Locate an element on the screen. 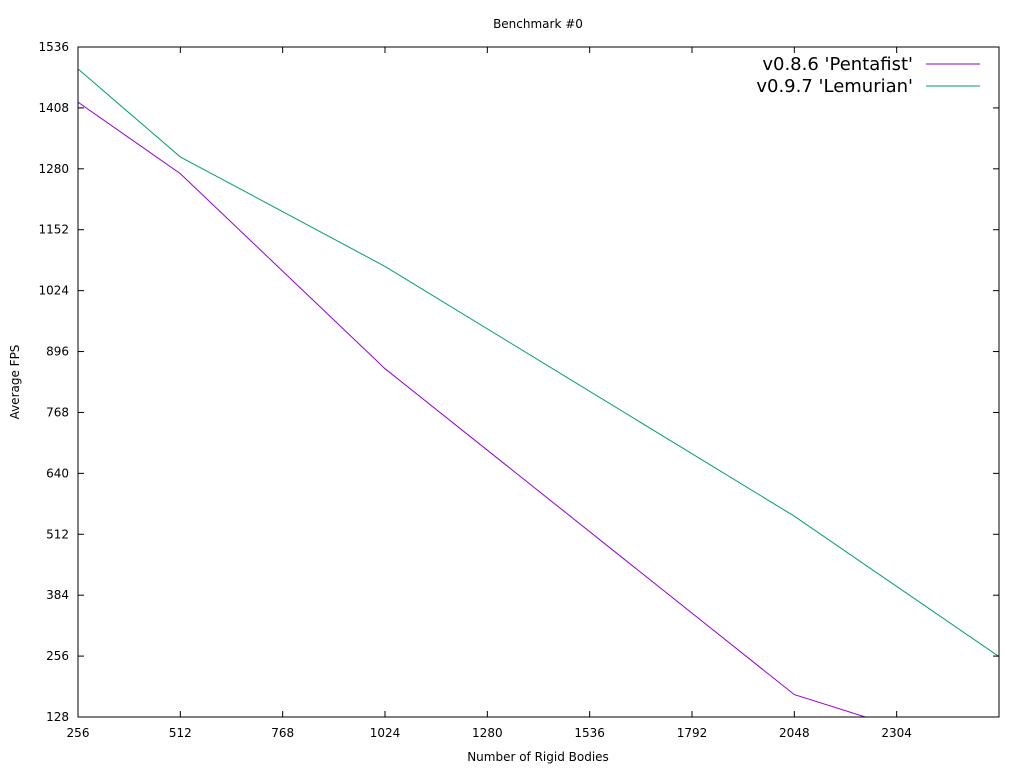  chart-title: Benchmark #0 is located at coordinates (538, 24).